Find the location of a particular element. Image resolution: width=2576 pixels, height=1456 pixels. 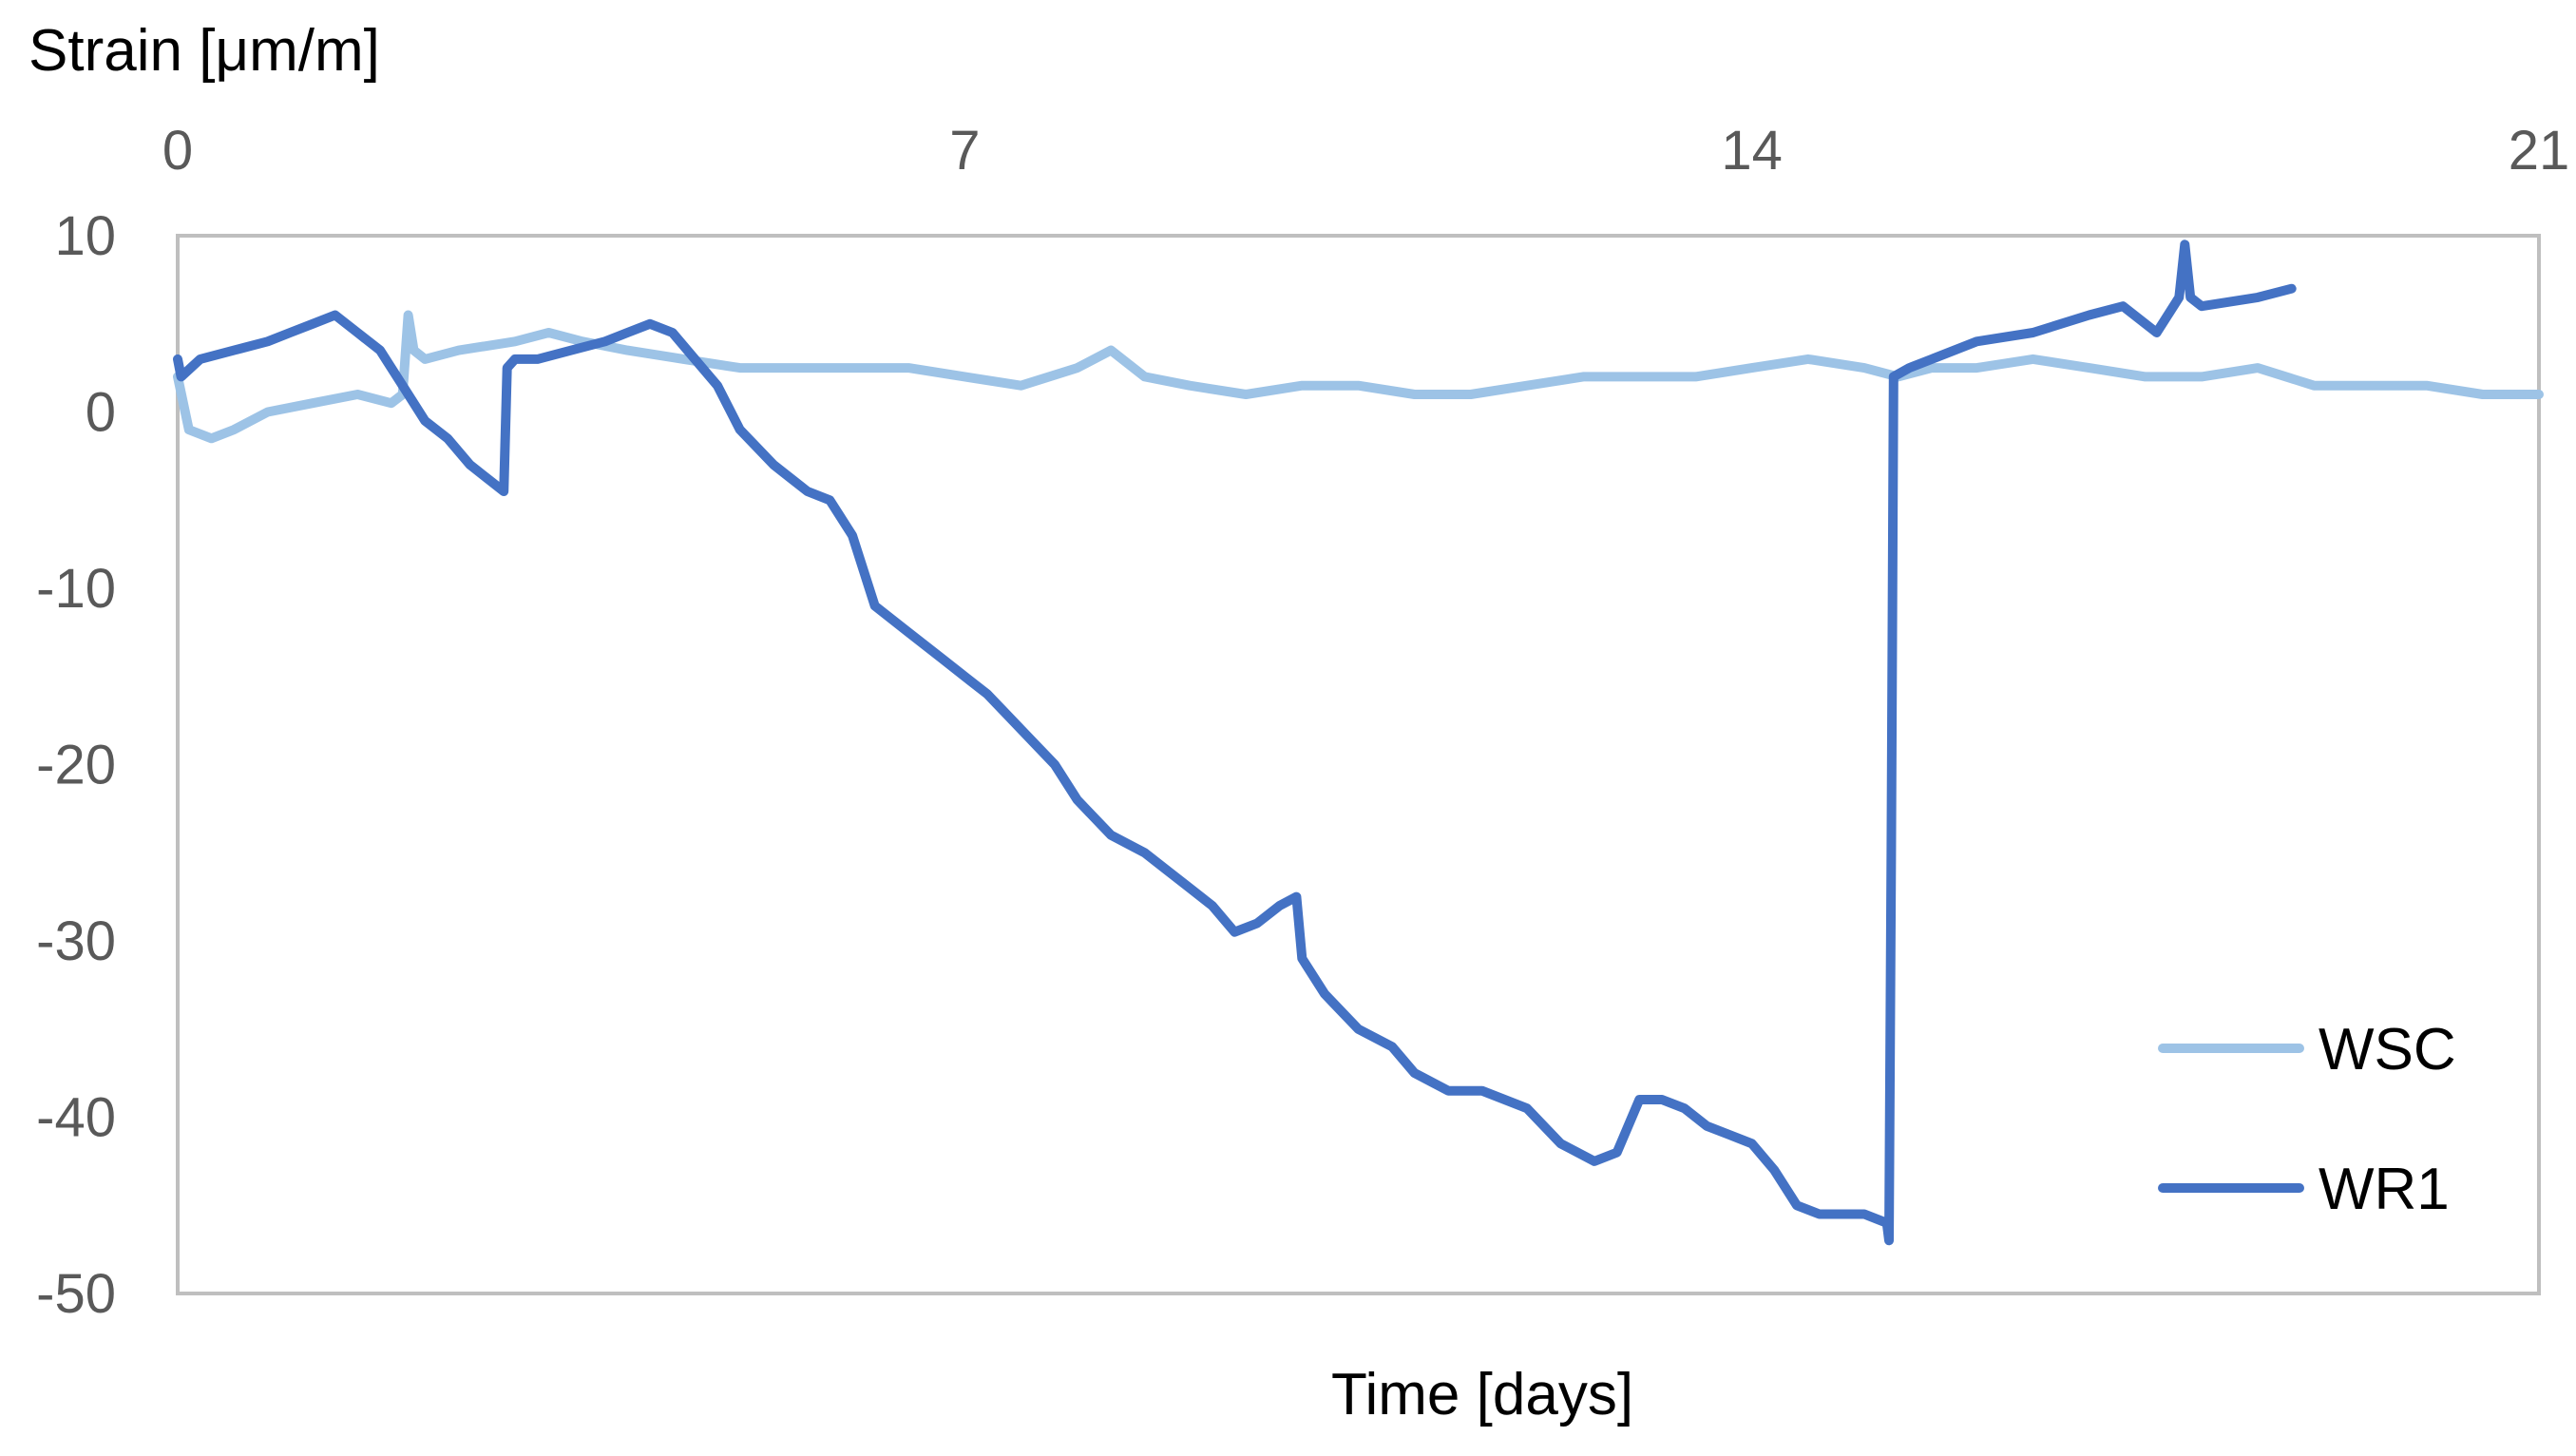

y-tick-label-6: -50 is located at coordinates (76, 1294).